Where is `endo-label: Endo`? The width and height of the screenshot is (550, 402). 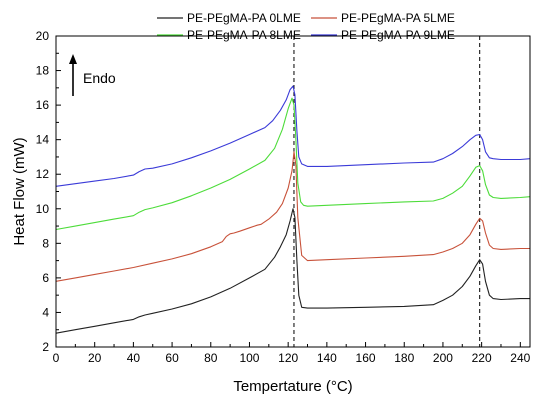
endo-label: Endo is located at coordinates (99, 78).